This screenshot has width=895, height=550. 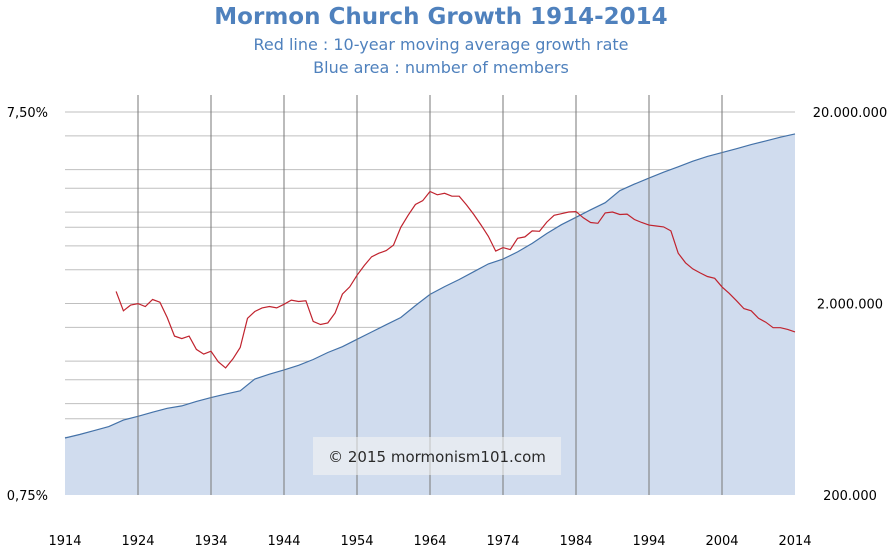 What do you see at coordinates (210, 541) in the screenshot?
I see `x-tick-label: 1934` at bounding box center [210, 541].